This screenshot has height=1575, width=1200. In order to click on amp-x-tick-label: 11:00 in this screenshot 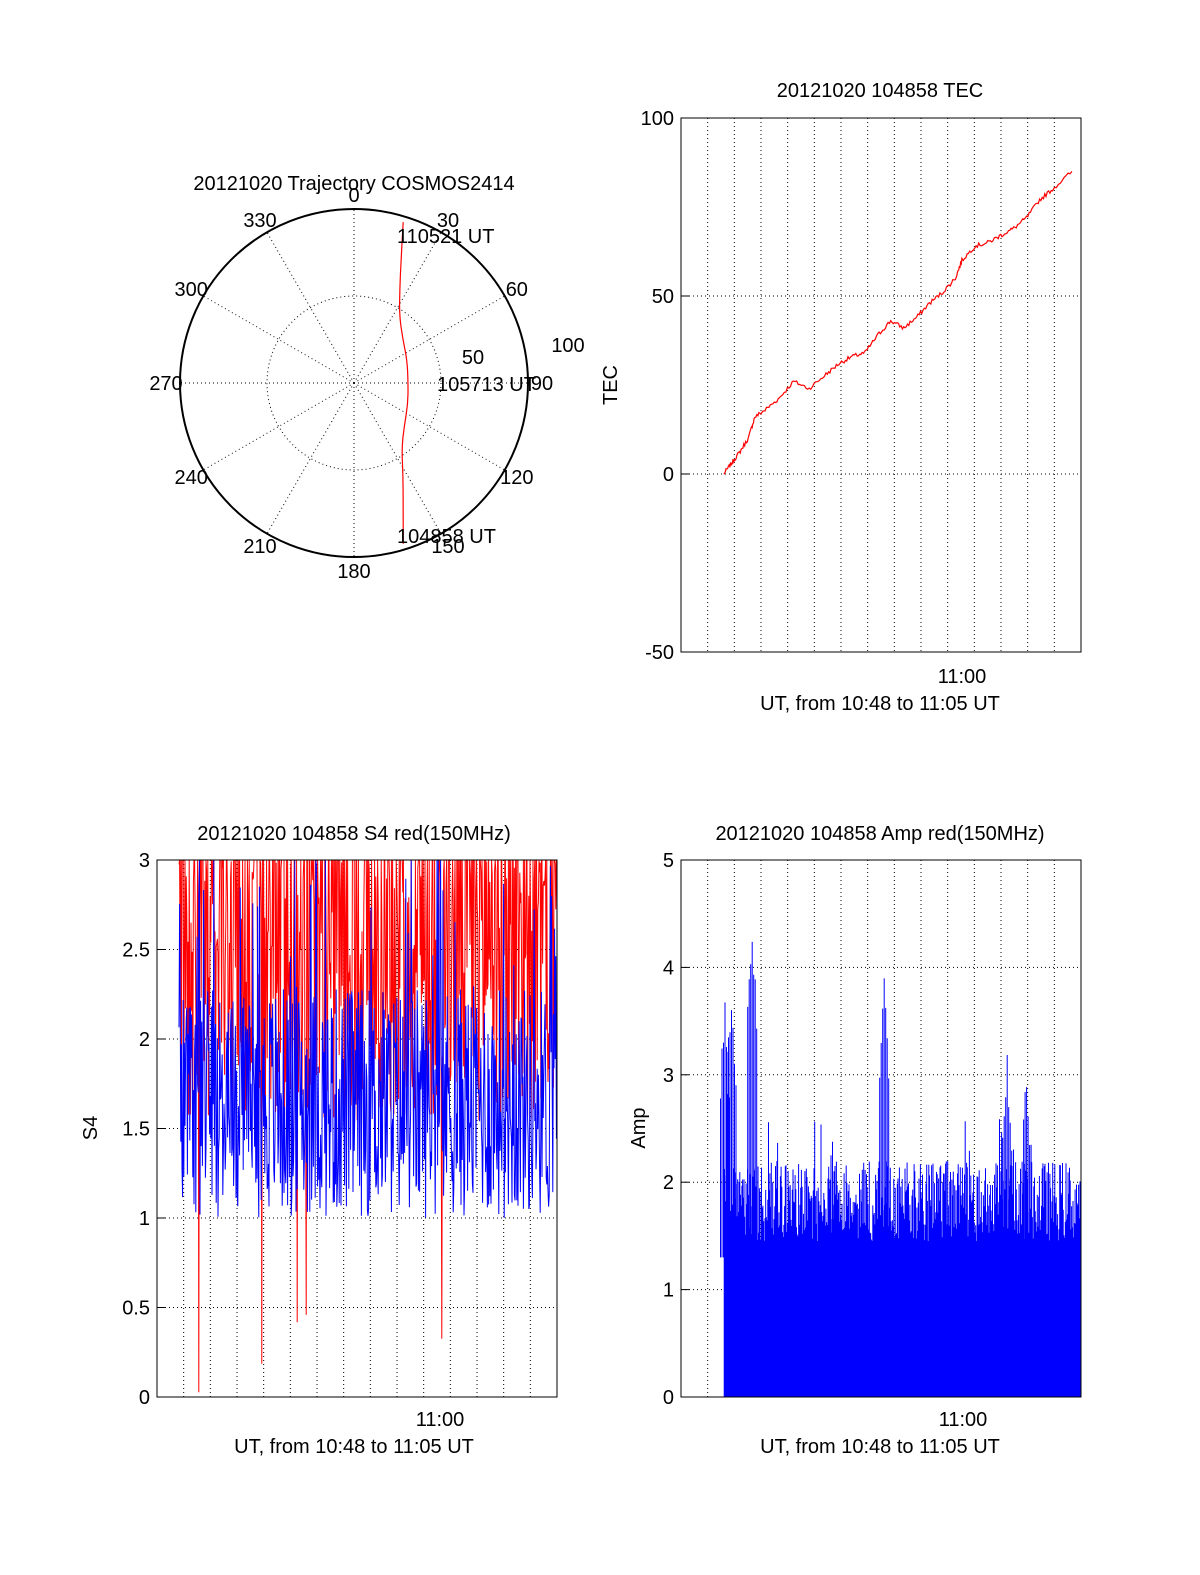, I will do `click(963, 1420)`.